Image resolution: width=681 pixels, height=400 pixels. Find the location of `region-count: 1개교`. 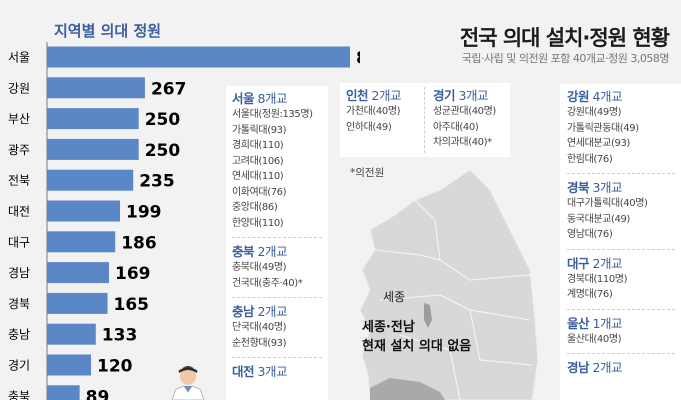

region-count: 1개교 is located at coordinates (607, 323).